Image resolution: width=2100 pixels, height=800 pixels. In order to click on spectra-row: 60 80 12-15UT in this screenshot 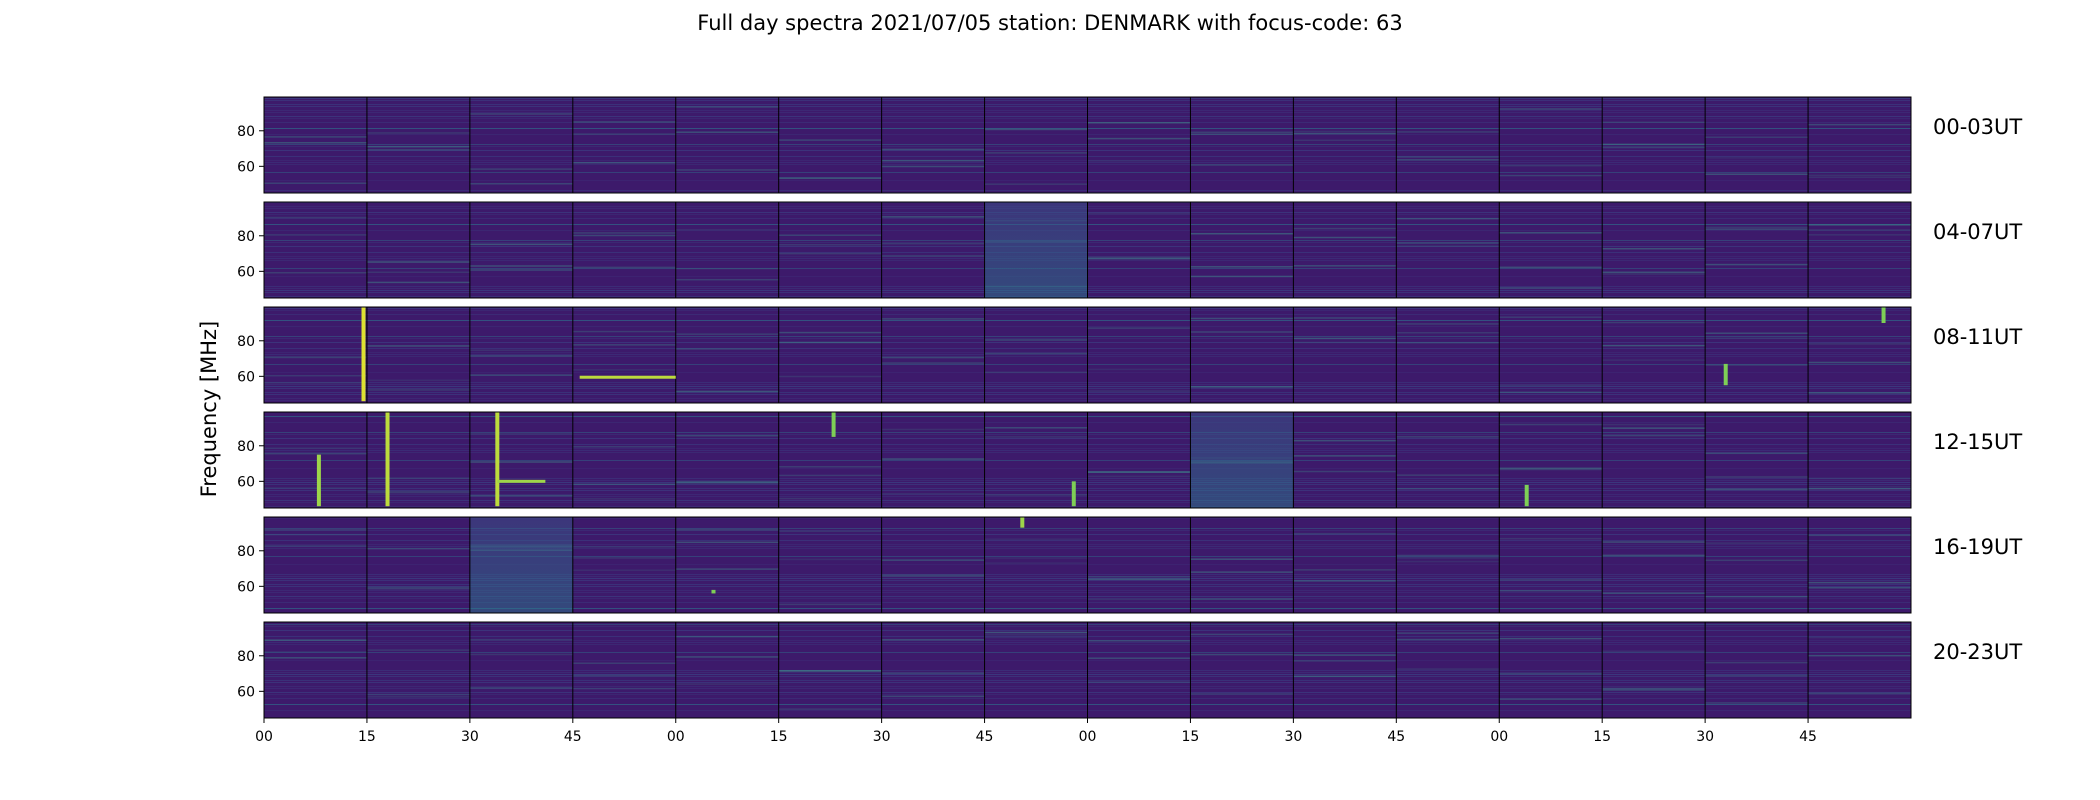, I will do `click(1129, 460)`.